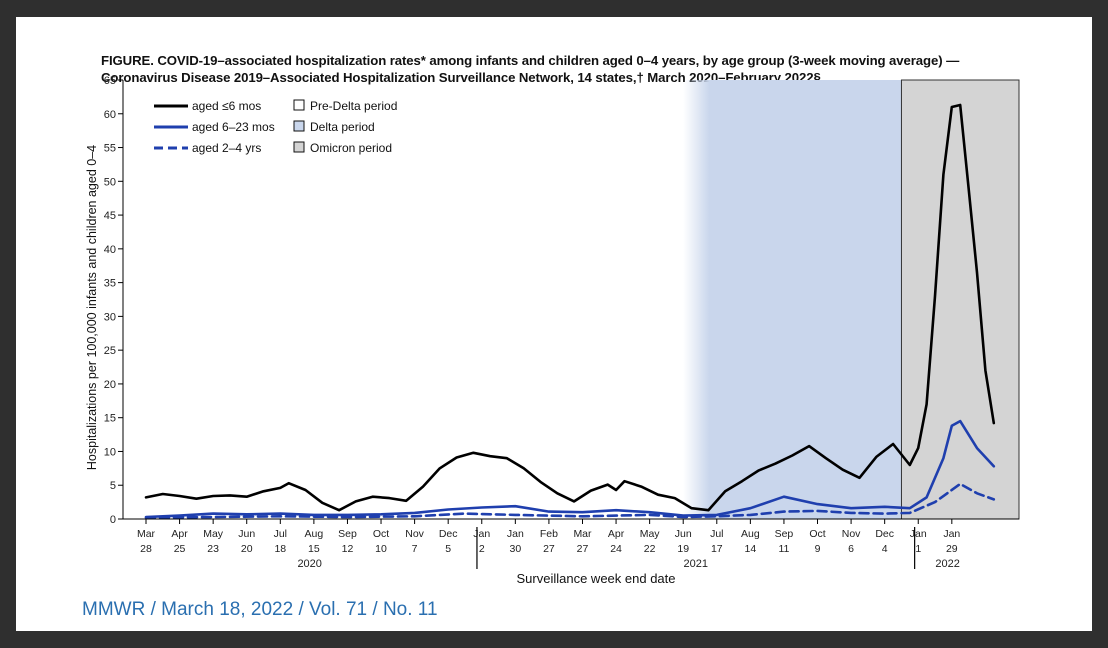 This screenshot has width=1108, height=648. What do you see at coordinates (353, 106) in the screenshot?
I see `legend-label-period-1: Pre-Delta period` at bounding box center [353, 106].